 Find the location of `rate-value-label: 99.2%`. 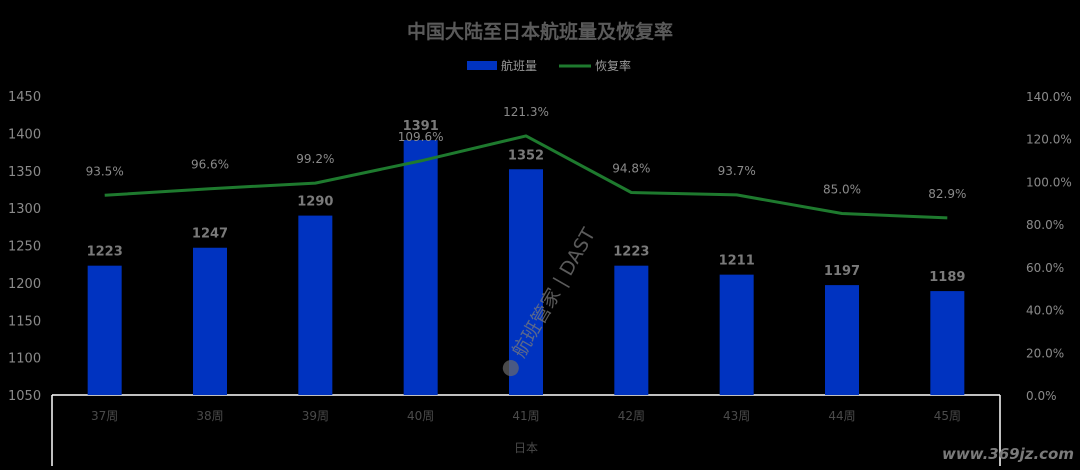

rate-value-label: 99.2% is located at coordinates (315, 159).